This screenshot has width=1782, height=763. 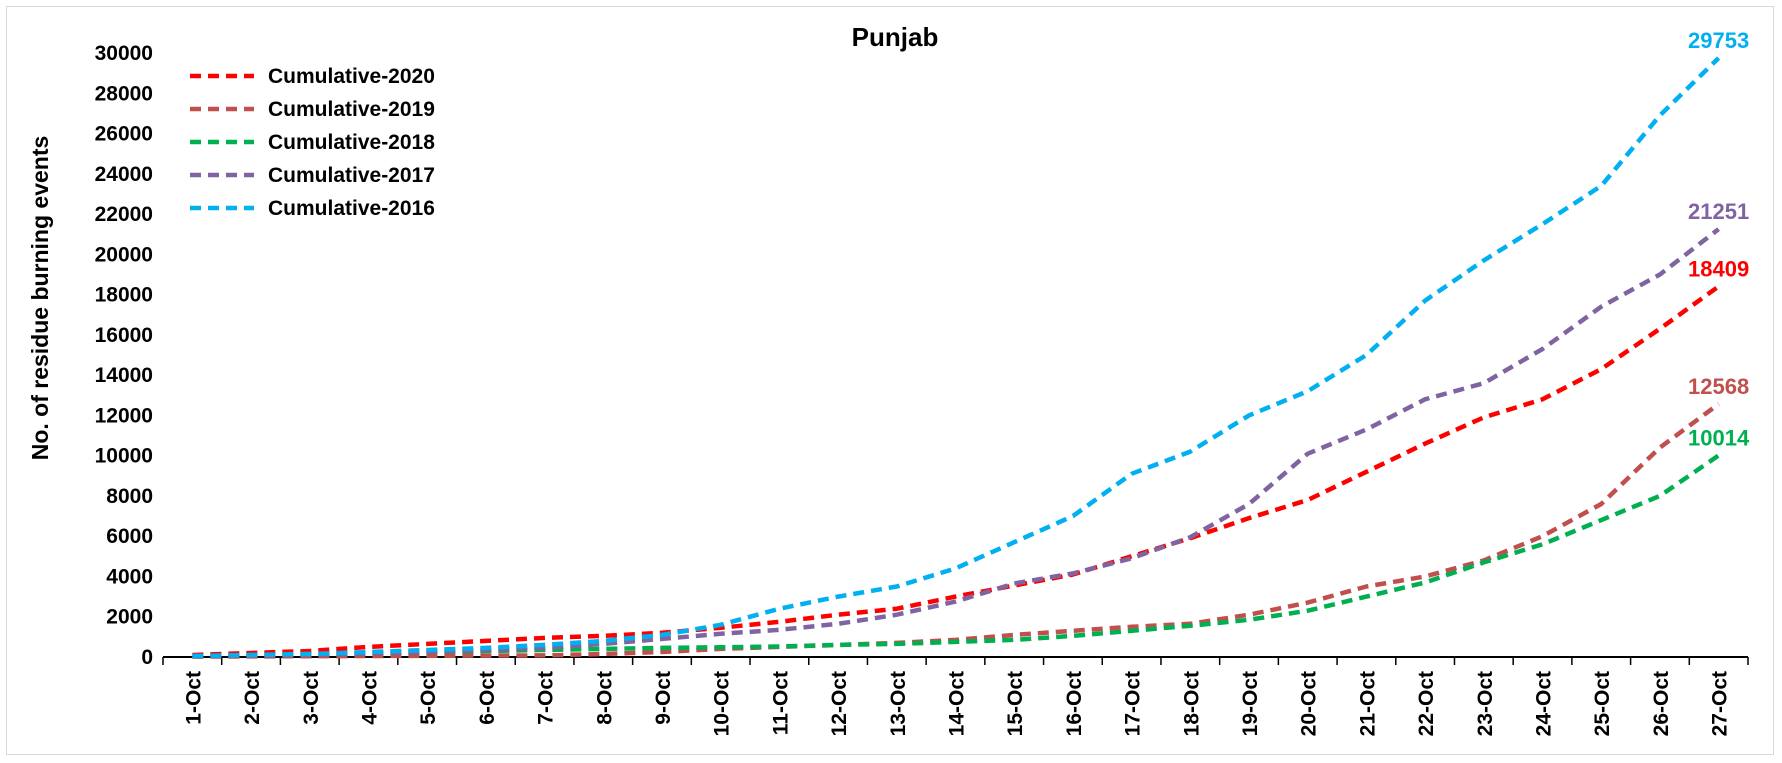 I want to click on x-tick-label: 7-Oct, so click(x=546, y=698).